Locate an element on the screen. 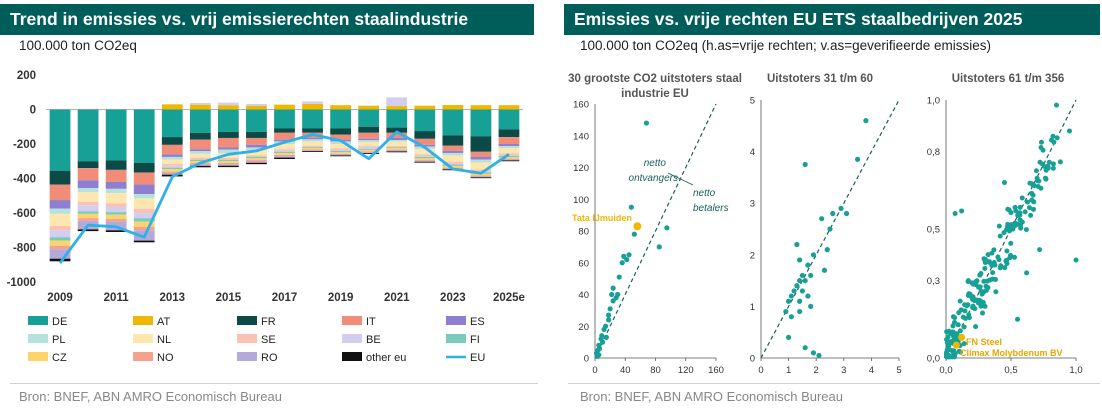  diagonal-line is located at coordinates (655, 231).